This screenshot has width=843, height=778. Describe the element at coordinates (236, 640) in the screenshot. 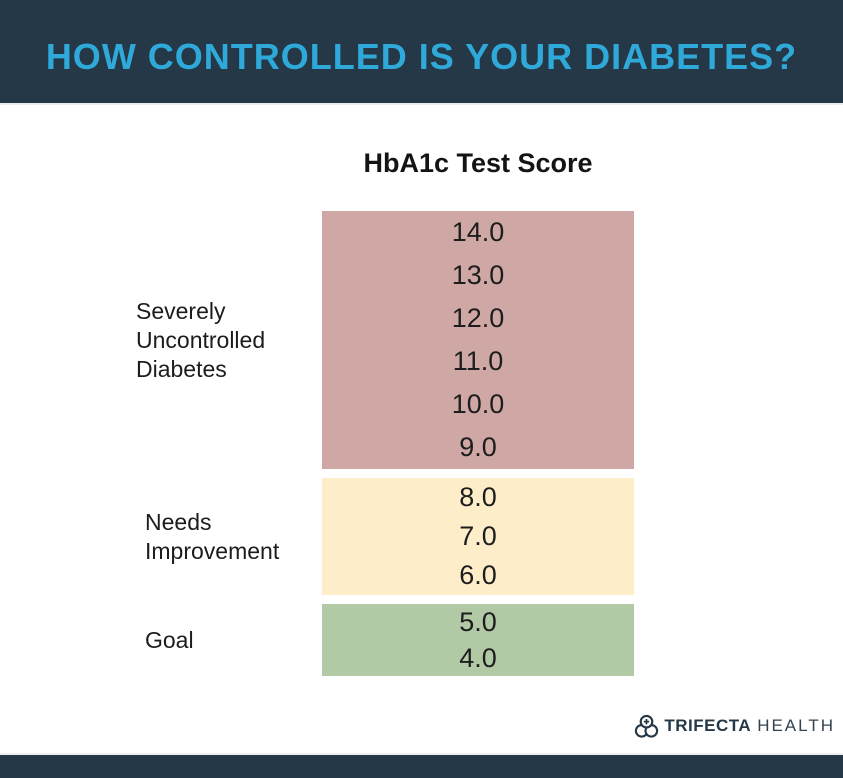

I see `band-label-goal: Goal` at that location.